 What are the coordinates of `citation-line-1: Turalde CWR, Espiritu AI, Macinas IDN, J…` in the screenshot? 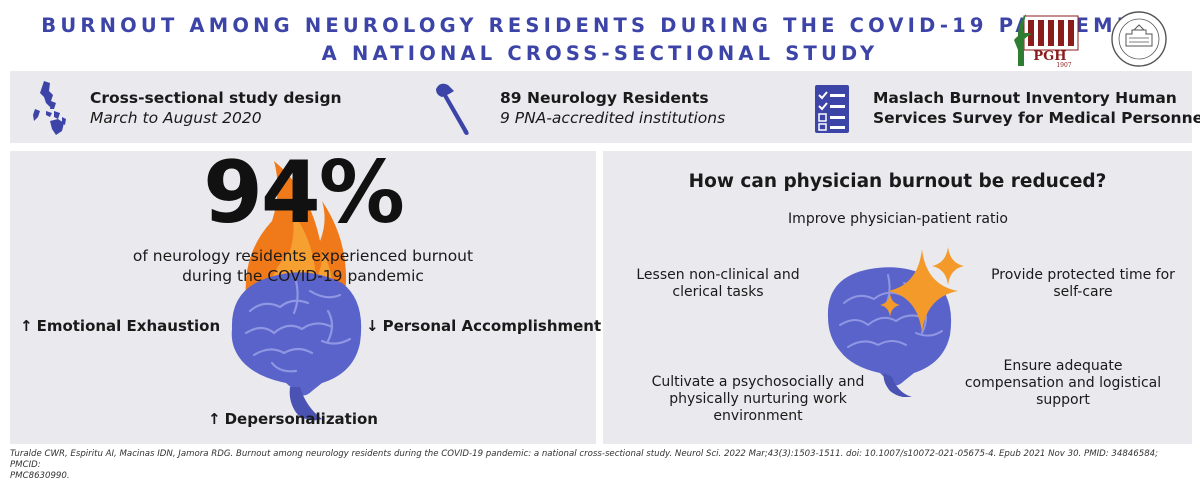 It's located at (584, 459).